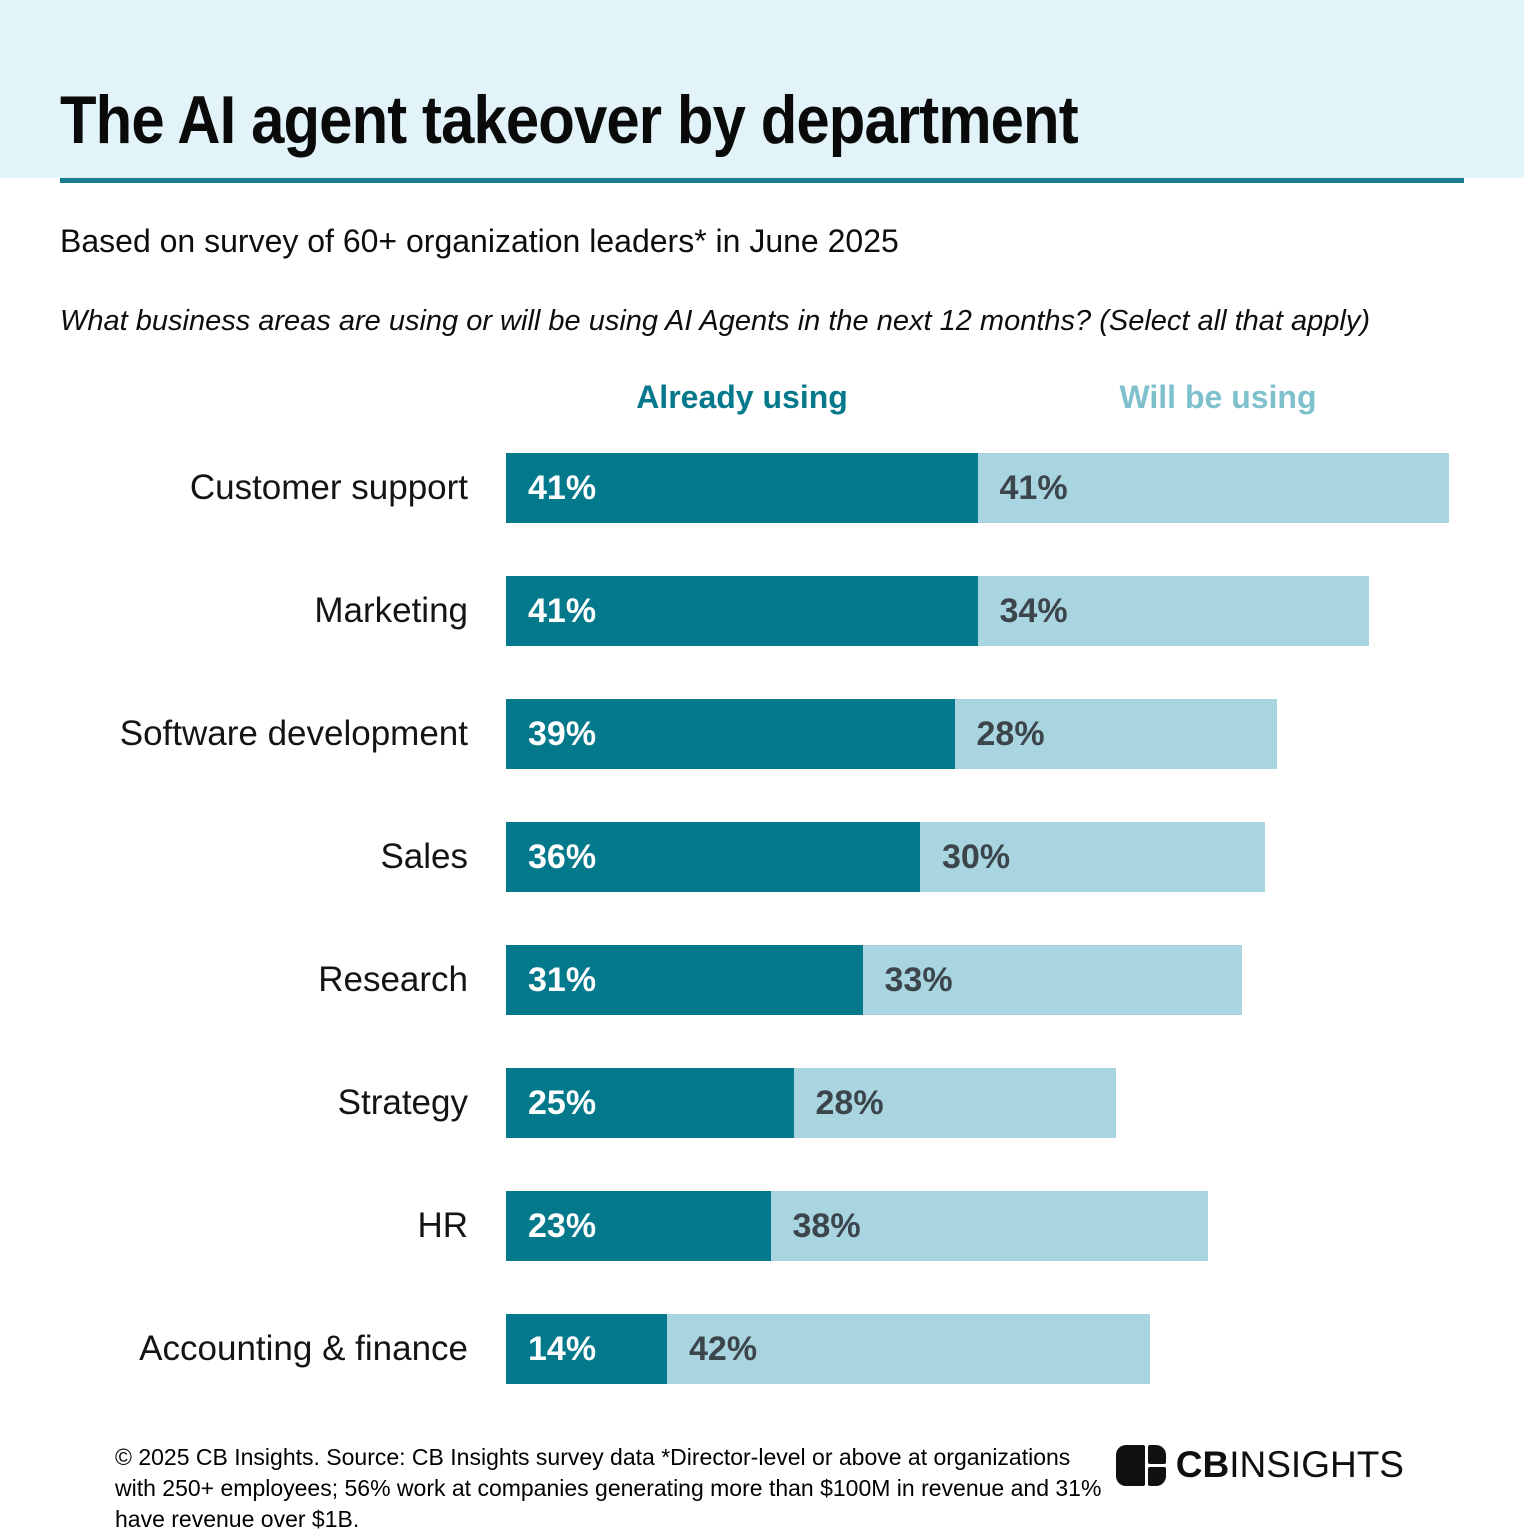  Describe the element at coordinates (424, 856) in the screenshot. I see `category-label: Sales` at that location.